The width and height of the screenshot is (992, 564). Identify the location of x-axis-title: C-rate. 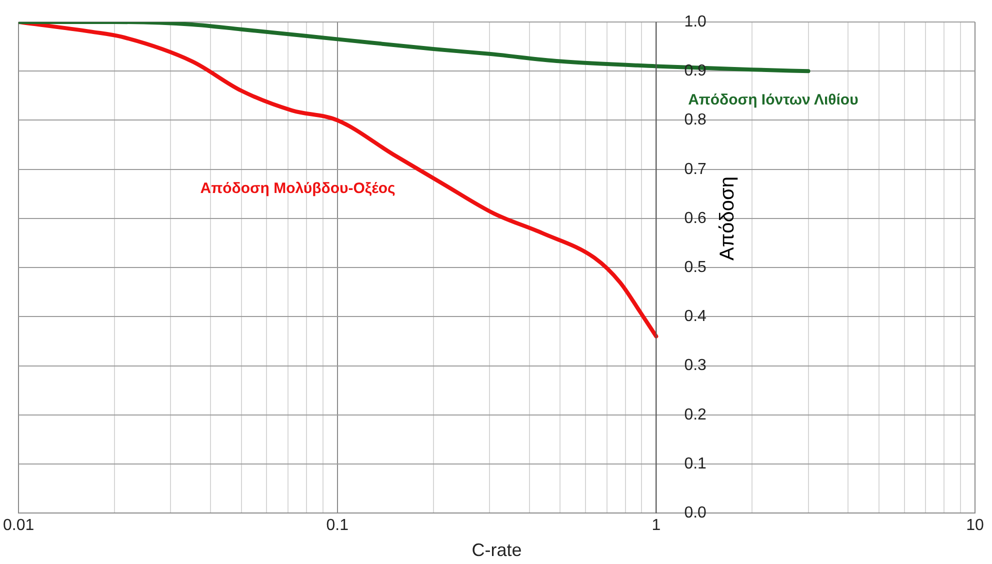
(497, 550).